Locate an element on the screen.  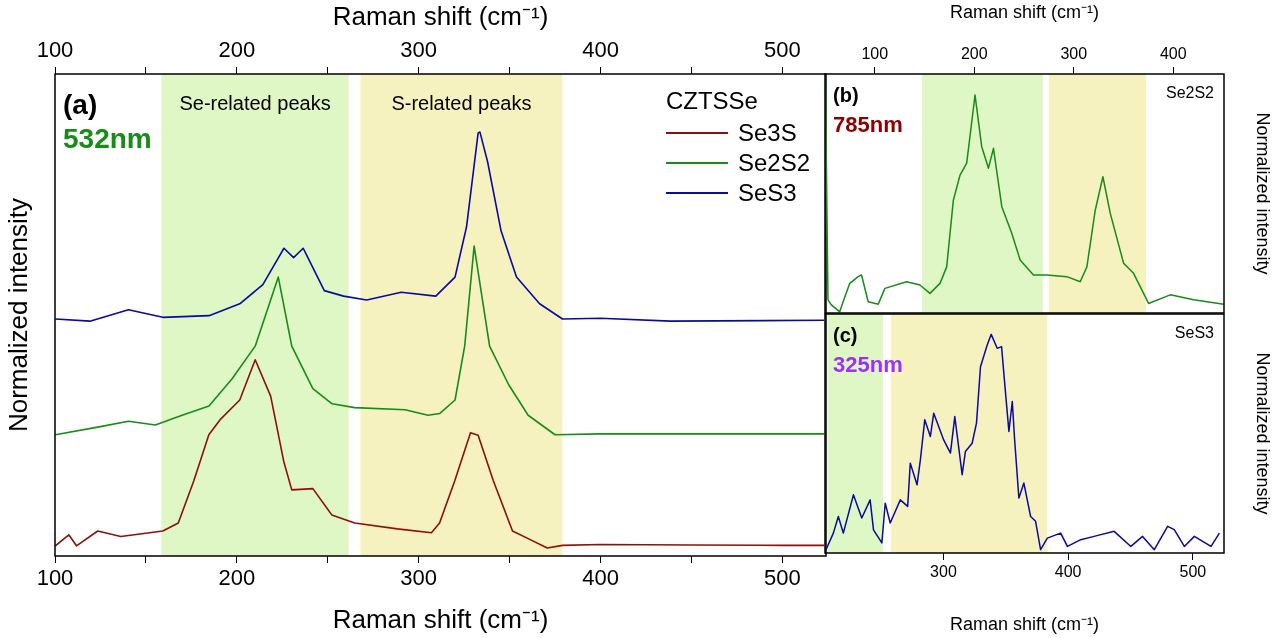
legend-label: Se2S2 is located at coordinates (773, 163).